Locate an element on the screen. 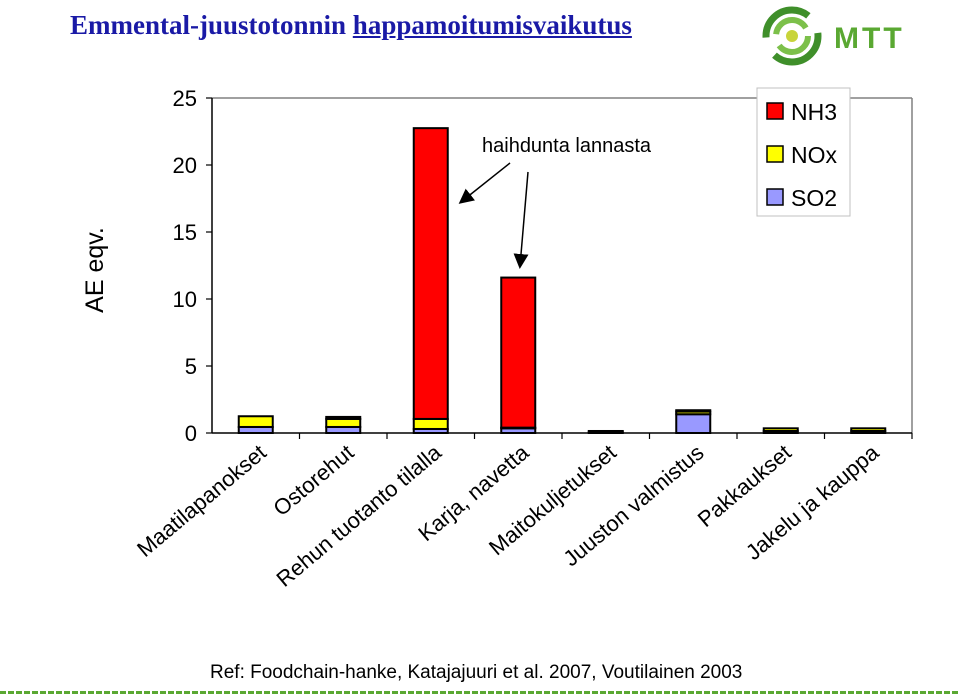 Image resolution: width=960 pixels, height=696 pixels. legend-label: NOx is located at coordinates (814, 155).